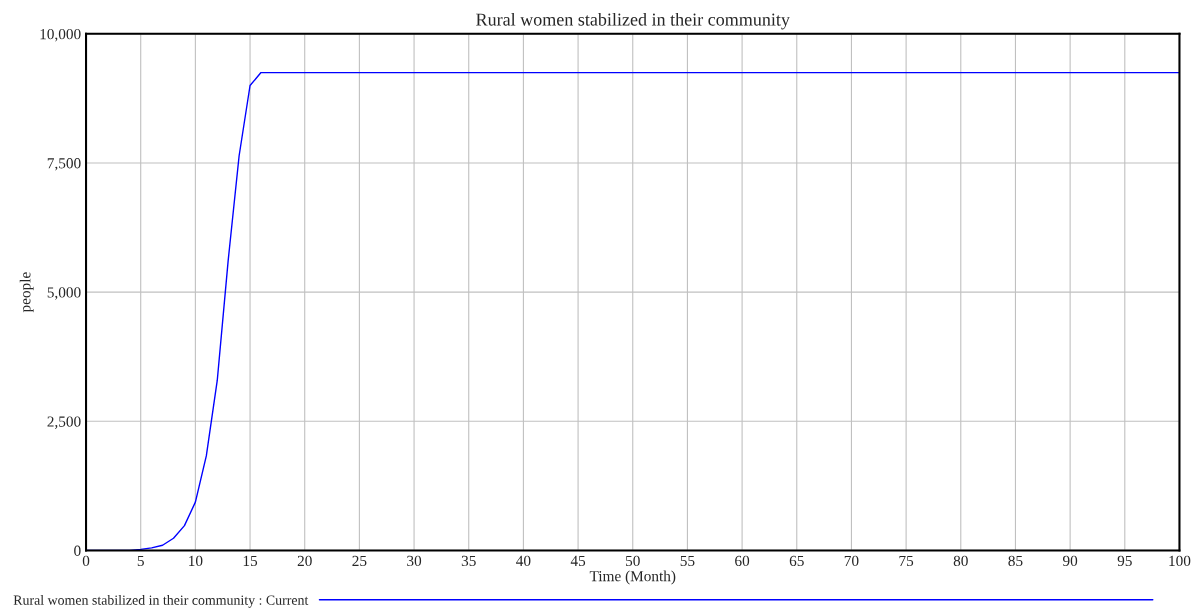 The height and width of the screenshot is (615, 1195). Describe the element at coordinates (523, 561) in the screenshot. I see `x-tick-label: 40` at that location.